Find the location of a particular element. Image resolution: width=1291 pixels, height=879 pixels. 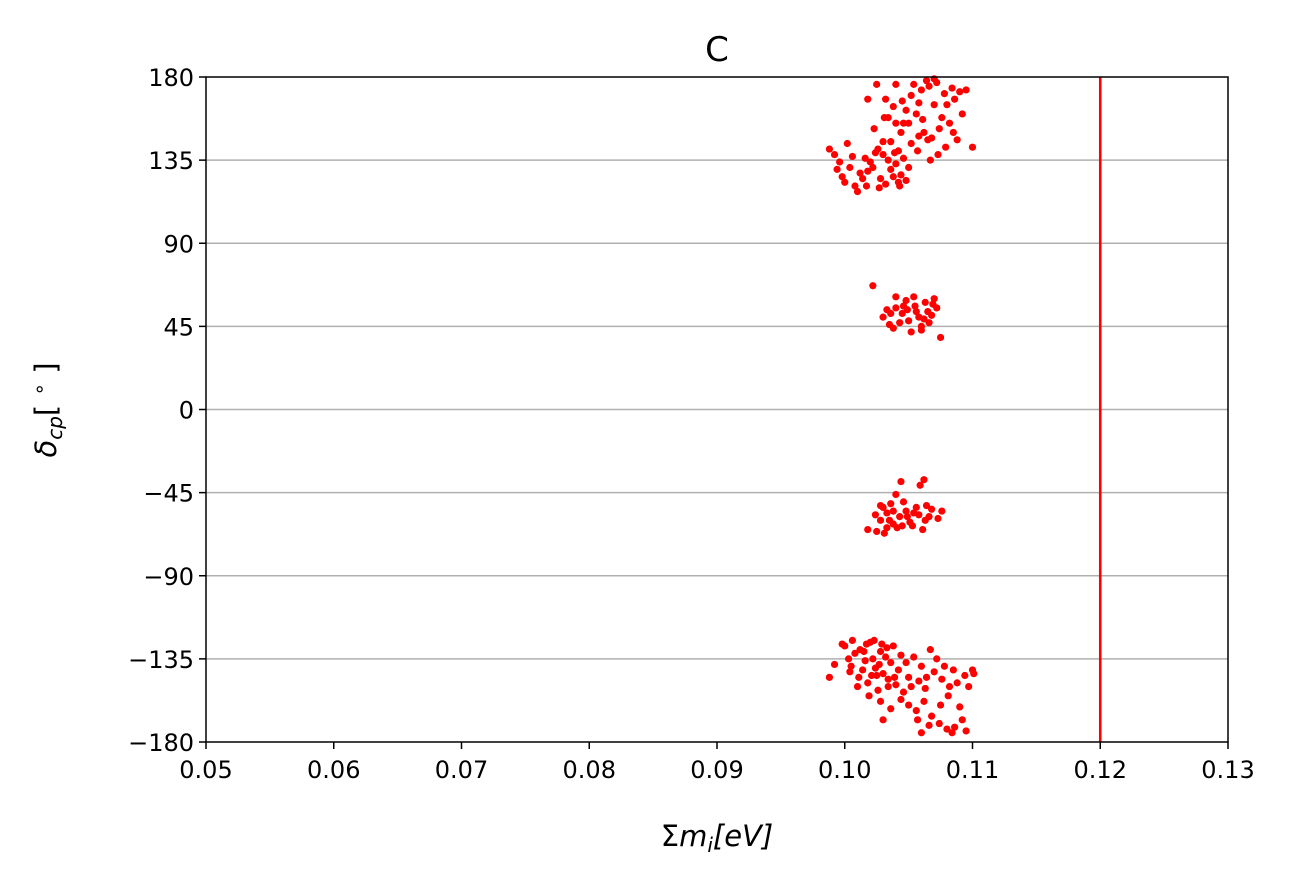

y-tick-label: −180 is located at coordinates (161, 743).